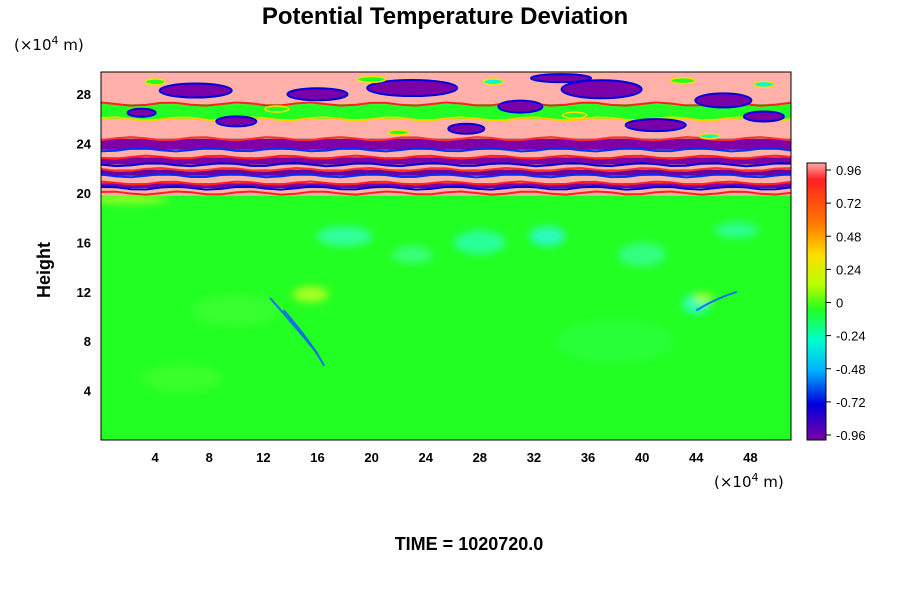 The image size is (900, 600). Describe the element at coordinates (839, 303) in the screenshot. I see `colorbar-tick-label: 0` at that location.